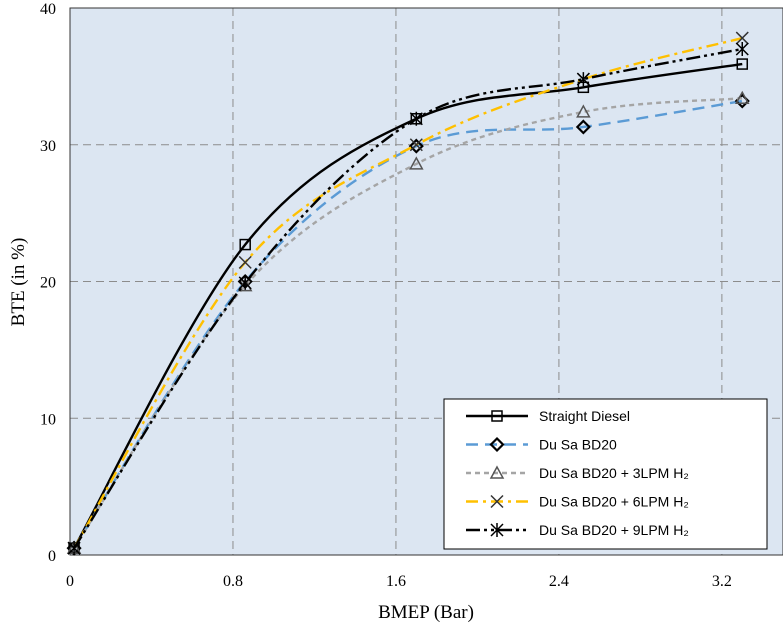 Image resolution: width=783 pixels, height=629 pixels. What do you see at coordinates (614, 473) in the screenshot?
I see `legend-label: Du Sa BD20 + 3LPM H₂` at bounding box center [614, 473].